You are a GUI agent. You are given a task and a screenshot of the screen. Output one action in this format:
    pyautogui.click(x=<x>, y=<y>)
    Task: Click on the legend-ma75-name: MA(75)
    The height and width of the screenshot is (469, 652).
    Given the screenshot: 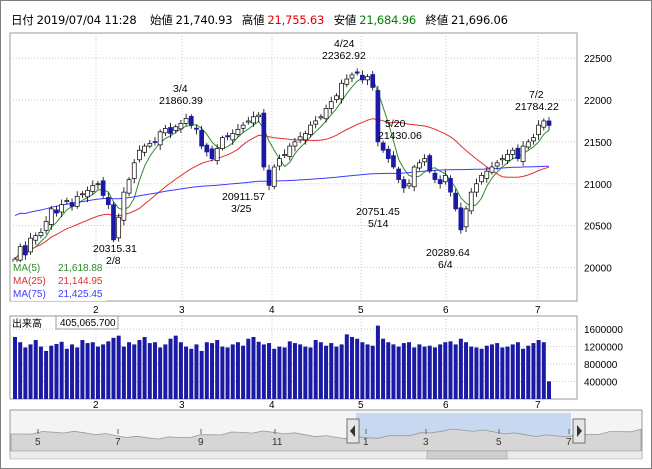 What is the action you would take?
    pyautogui.click(x=29, y=294)
    